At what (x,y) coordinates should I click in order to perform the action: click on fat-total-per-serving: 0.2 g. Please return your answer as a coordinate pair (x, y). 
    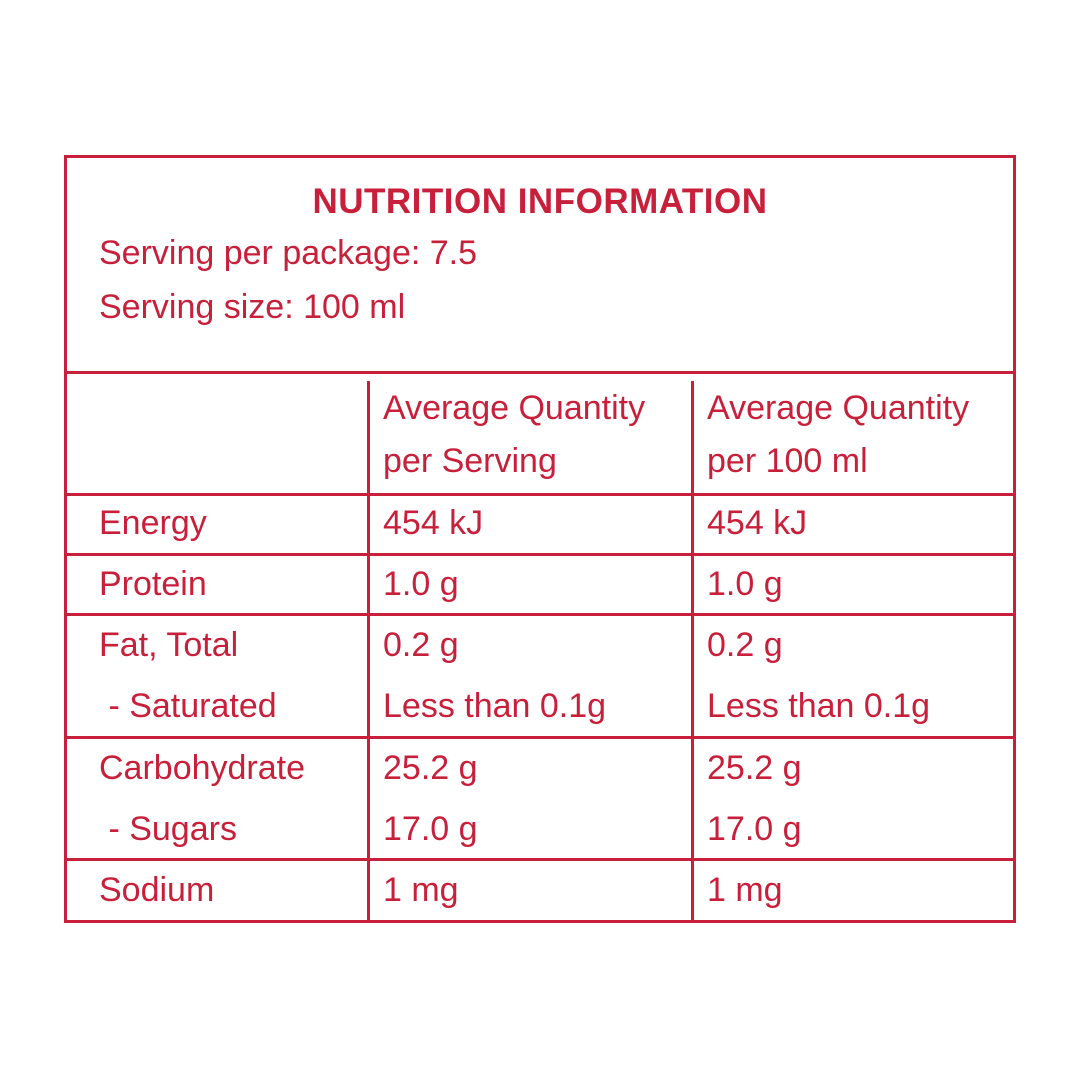
    Looking at the image, I should click on (421, 645).